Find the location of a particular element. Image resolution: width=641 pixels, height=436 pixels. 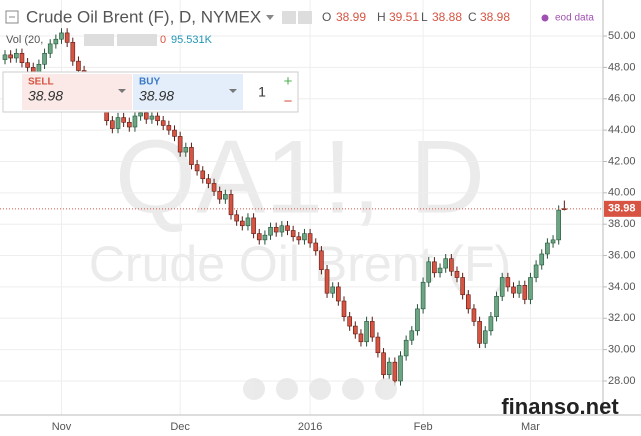

y-tick-label: 34.00 is located at coordinates (622, 287).